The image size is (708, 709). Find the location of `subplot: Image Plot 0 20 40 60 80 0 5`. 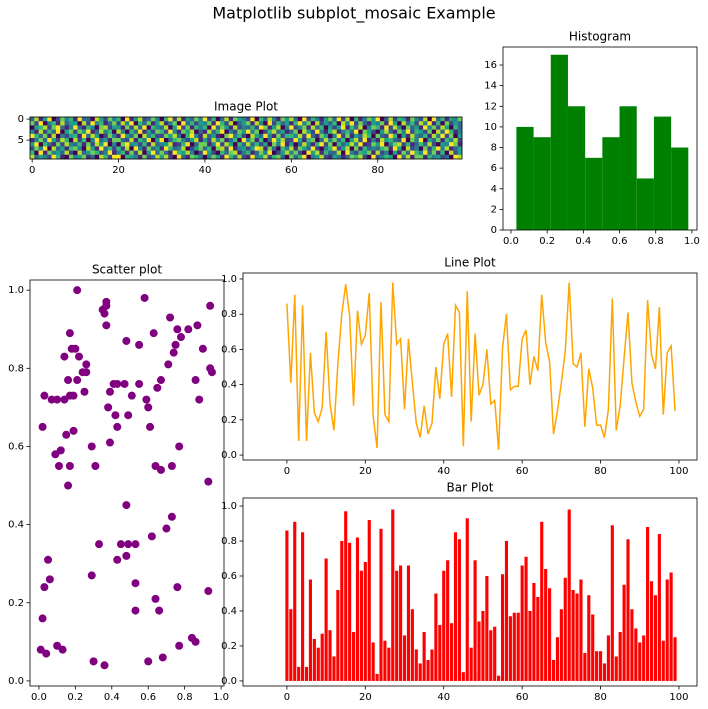

subplot: Image Plot 0 20 40 60 80 0 5 is located at coordinates (240, 138).